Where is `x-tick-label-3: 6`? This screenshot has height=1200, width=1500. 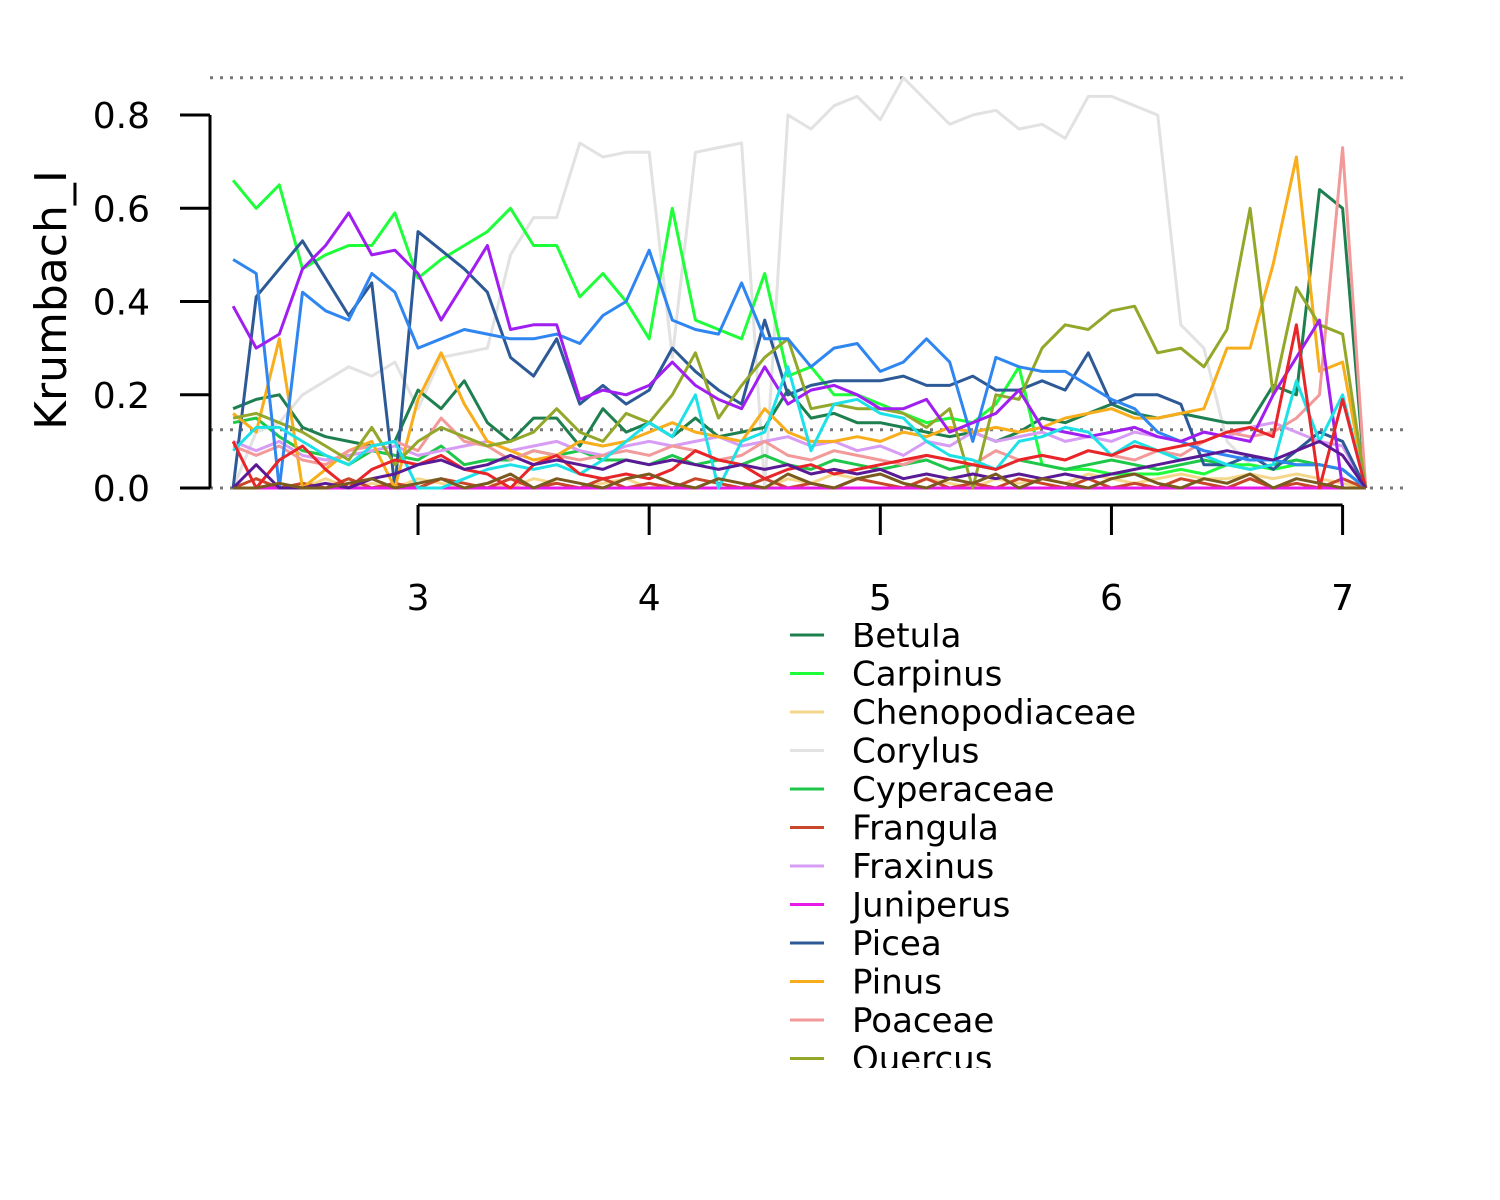 x-tick-label-3: 6 is located at coordinates (1111, 598).